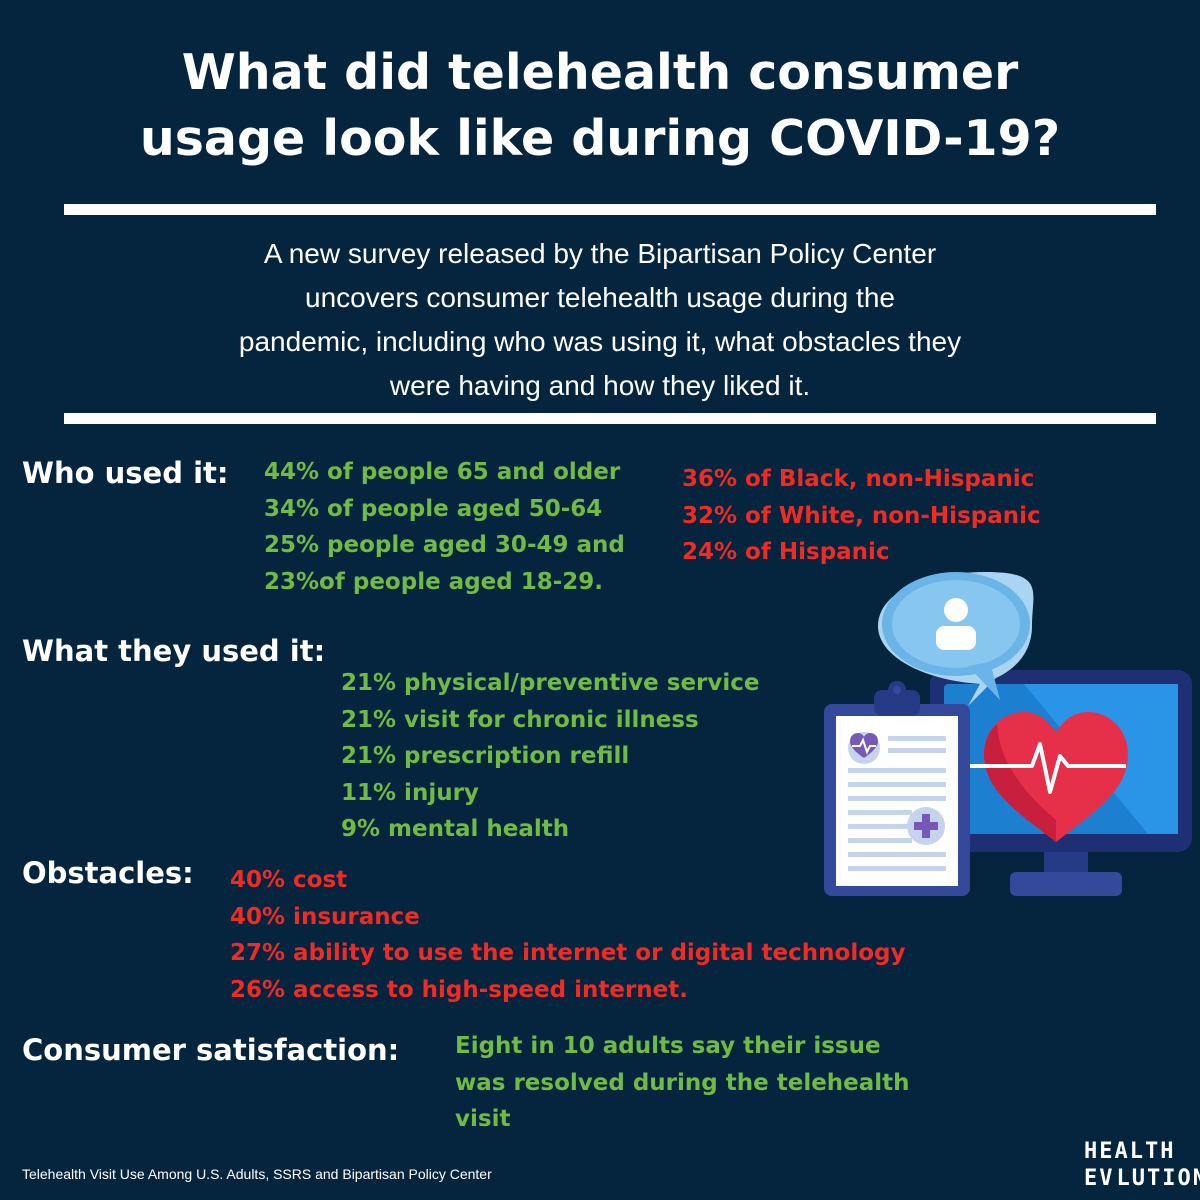 Image resolution: width=1200 pixels, height=1200 pixels. What do you see at coordinates (174, 651) in the screenshot?
I see `what-used-label: What they used it:` at bounding box center [174, 651].